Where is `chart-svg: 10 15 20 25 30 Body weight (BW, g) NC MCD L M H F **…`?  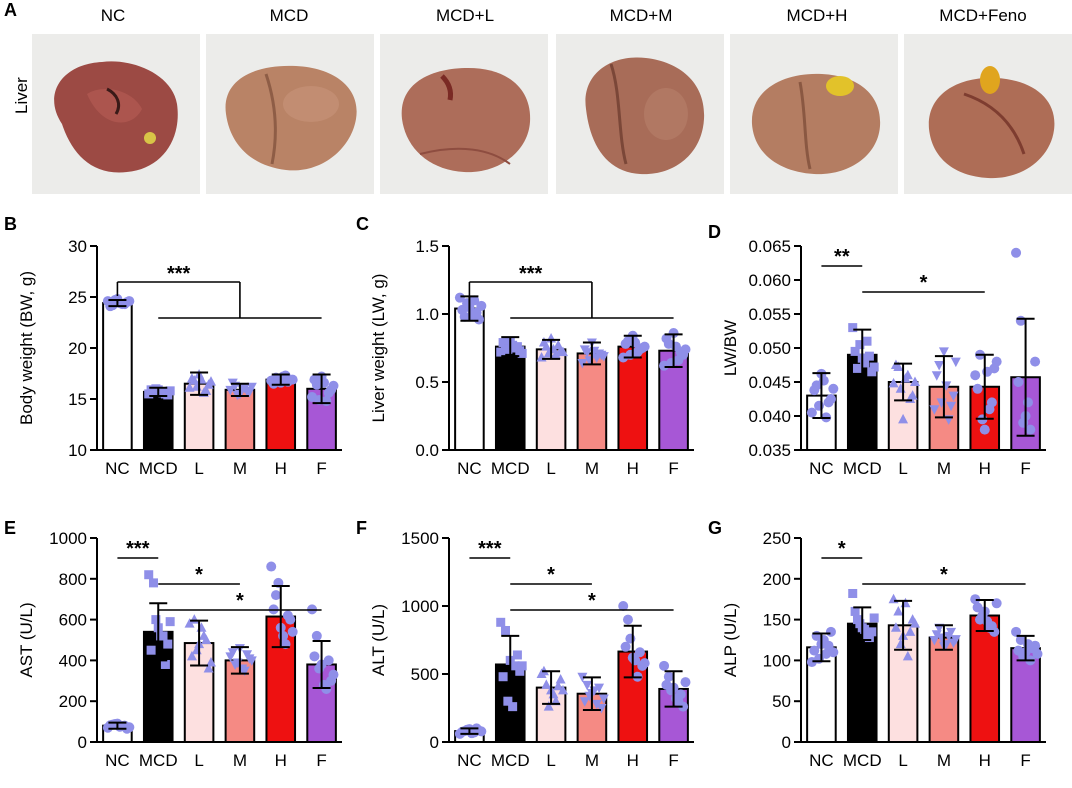
chart-svg: 10 15 20 25 30 Body weight (BW, g) NC MCD L M H F **… is located at coordinates (179, 357).